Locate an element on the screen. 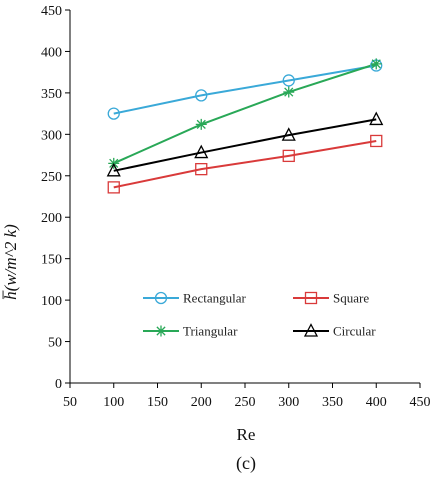 The width and height of the screenshot is (439, 480). y-tick-label: 0 is located at coordinates (58, 384).